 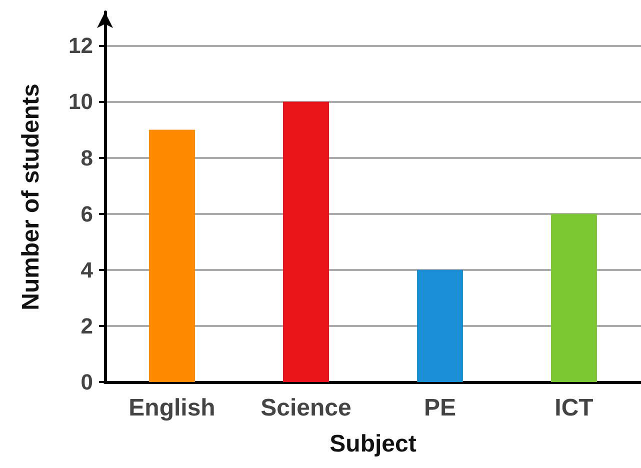 I want to click on x-tick-label: ICT, so click(x=574, y=408).